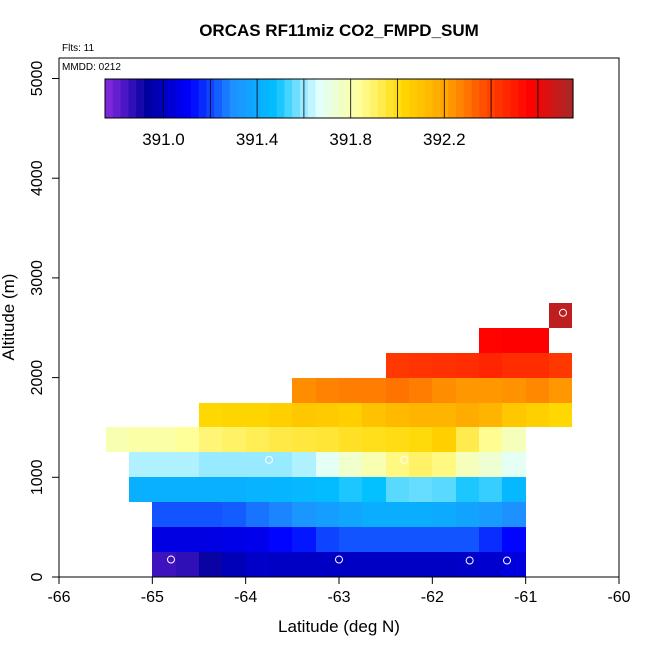 This screenshot has width=650, height=650. I want to click on colorbar: 391.0 391.4 391.8 392.2, so click(339, 113).